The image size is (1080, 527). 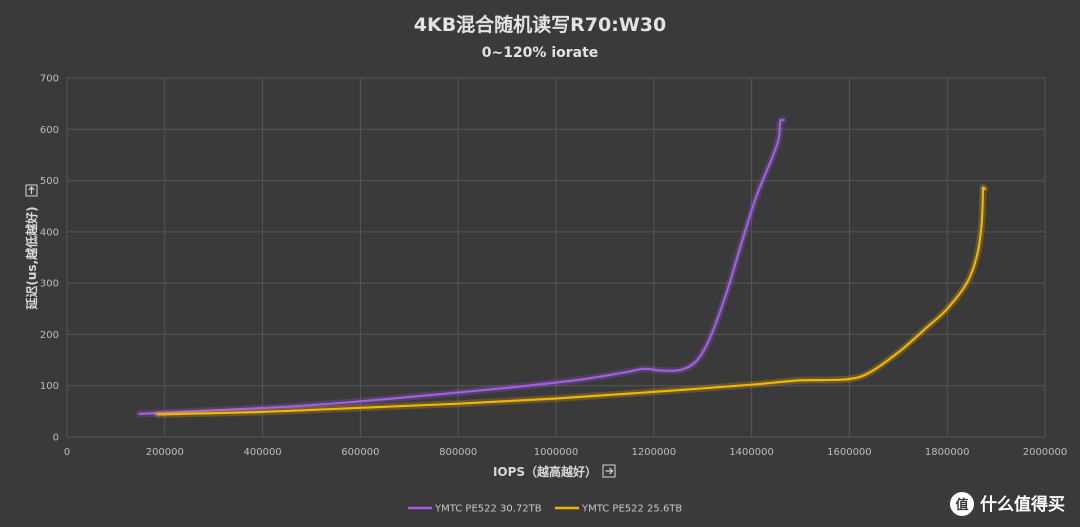 What do you see at coordinates (751, 452) in the screenshot?
I see `x-tick-label: 1400000` at bounding box center [751, 452].